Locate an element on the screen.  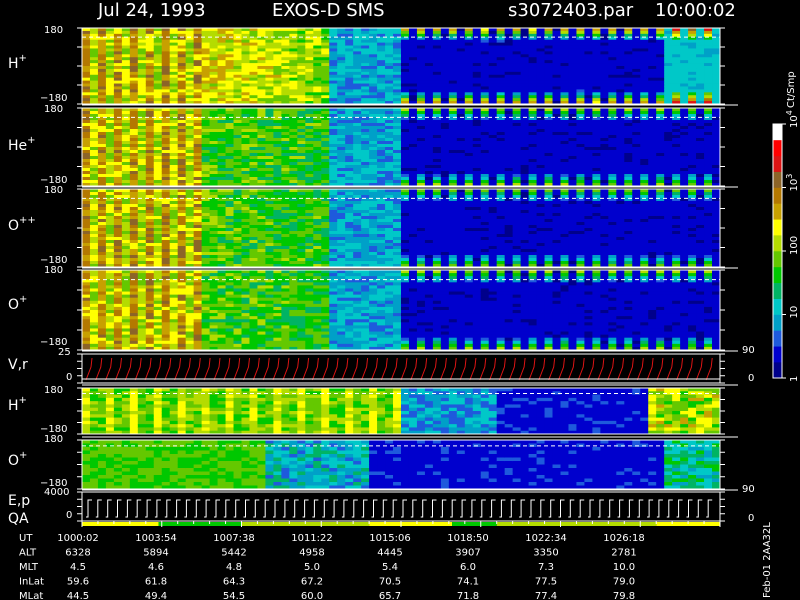
footer-cell-inlat-4: 70.5 is located at coordinates (390, 582).